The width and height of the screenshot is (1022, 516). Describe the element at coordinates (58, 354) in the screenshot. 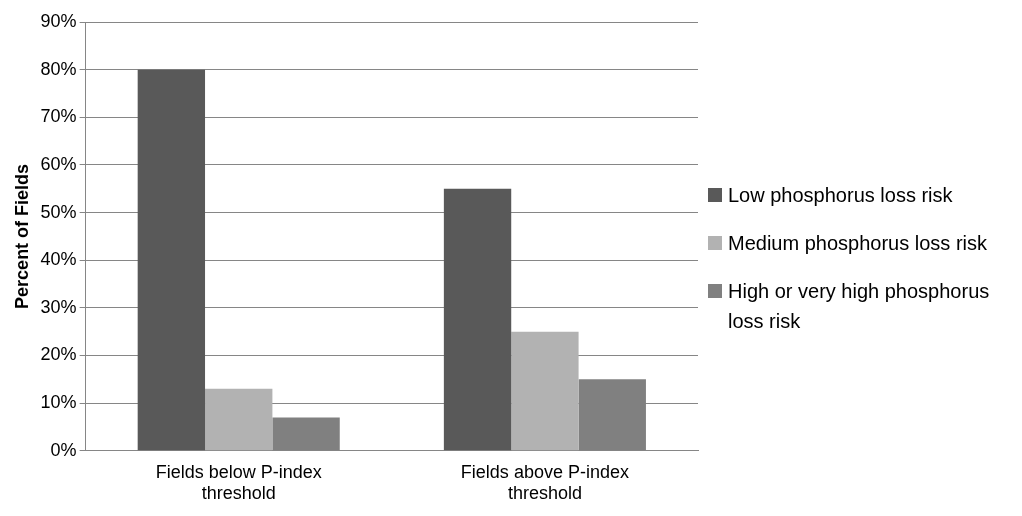

I see `y-tick-label: 20%` at that location.